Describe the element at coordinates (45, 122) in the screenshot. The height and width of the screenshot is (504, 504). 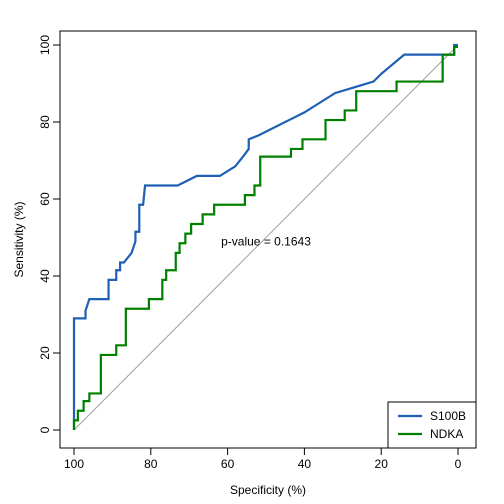
I see `y-tick-label: 80` at that location.